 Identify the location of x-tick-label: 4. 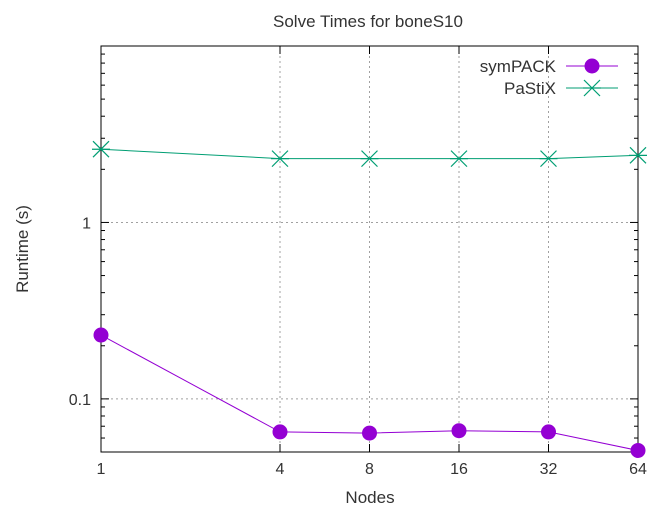
(280, 469).